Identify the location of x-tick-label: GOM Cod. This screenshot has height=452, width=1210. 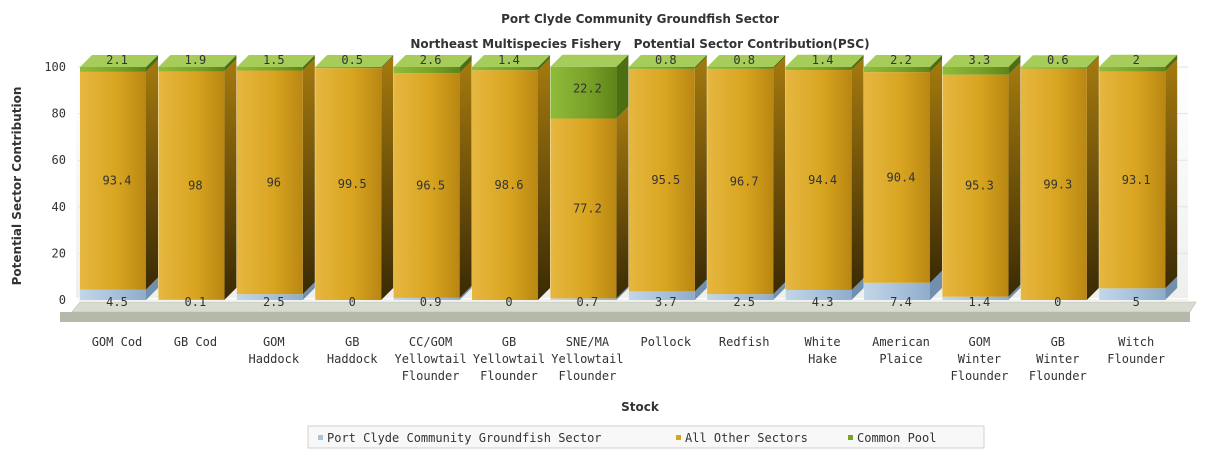
(117, 342).